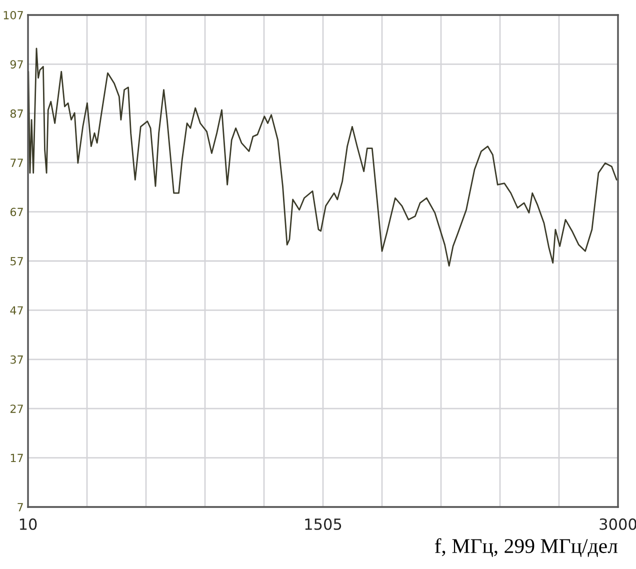 This screenshot has width=636, height=569. Describe the element at coordinates (16, 310) in the screenshot. I see `y-tick-label: 47` at that location.